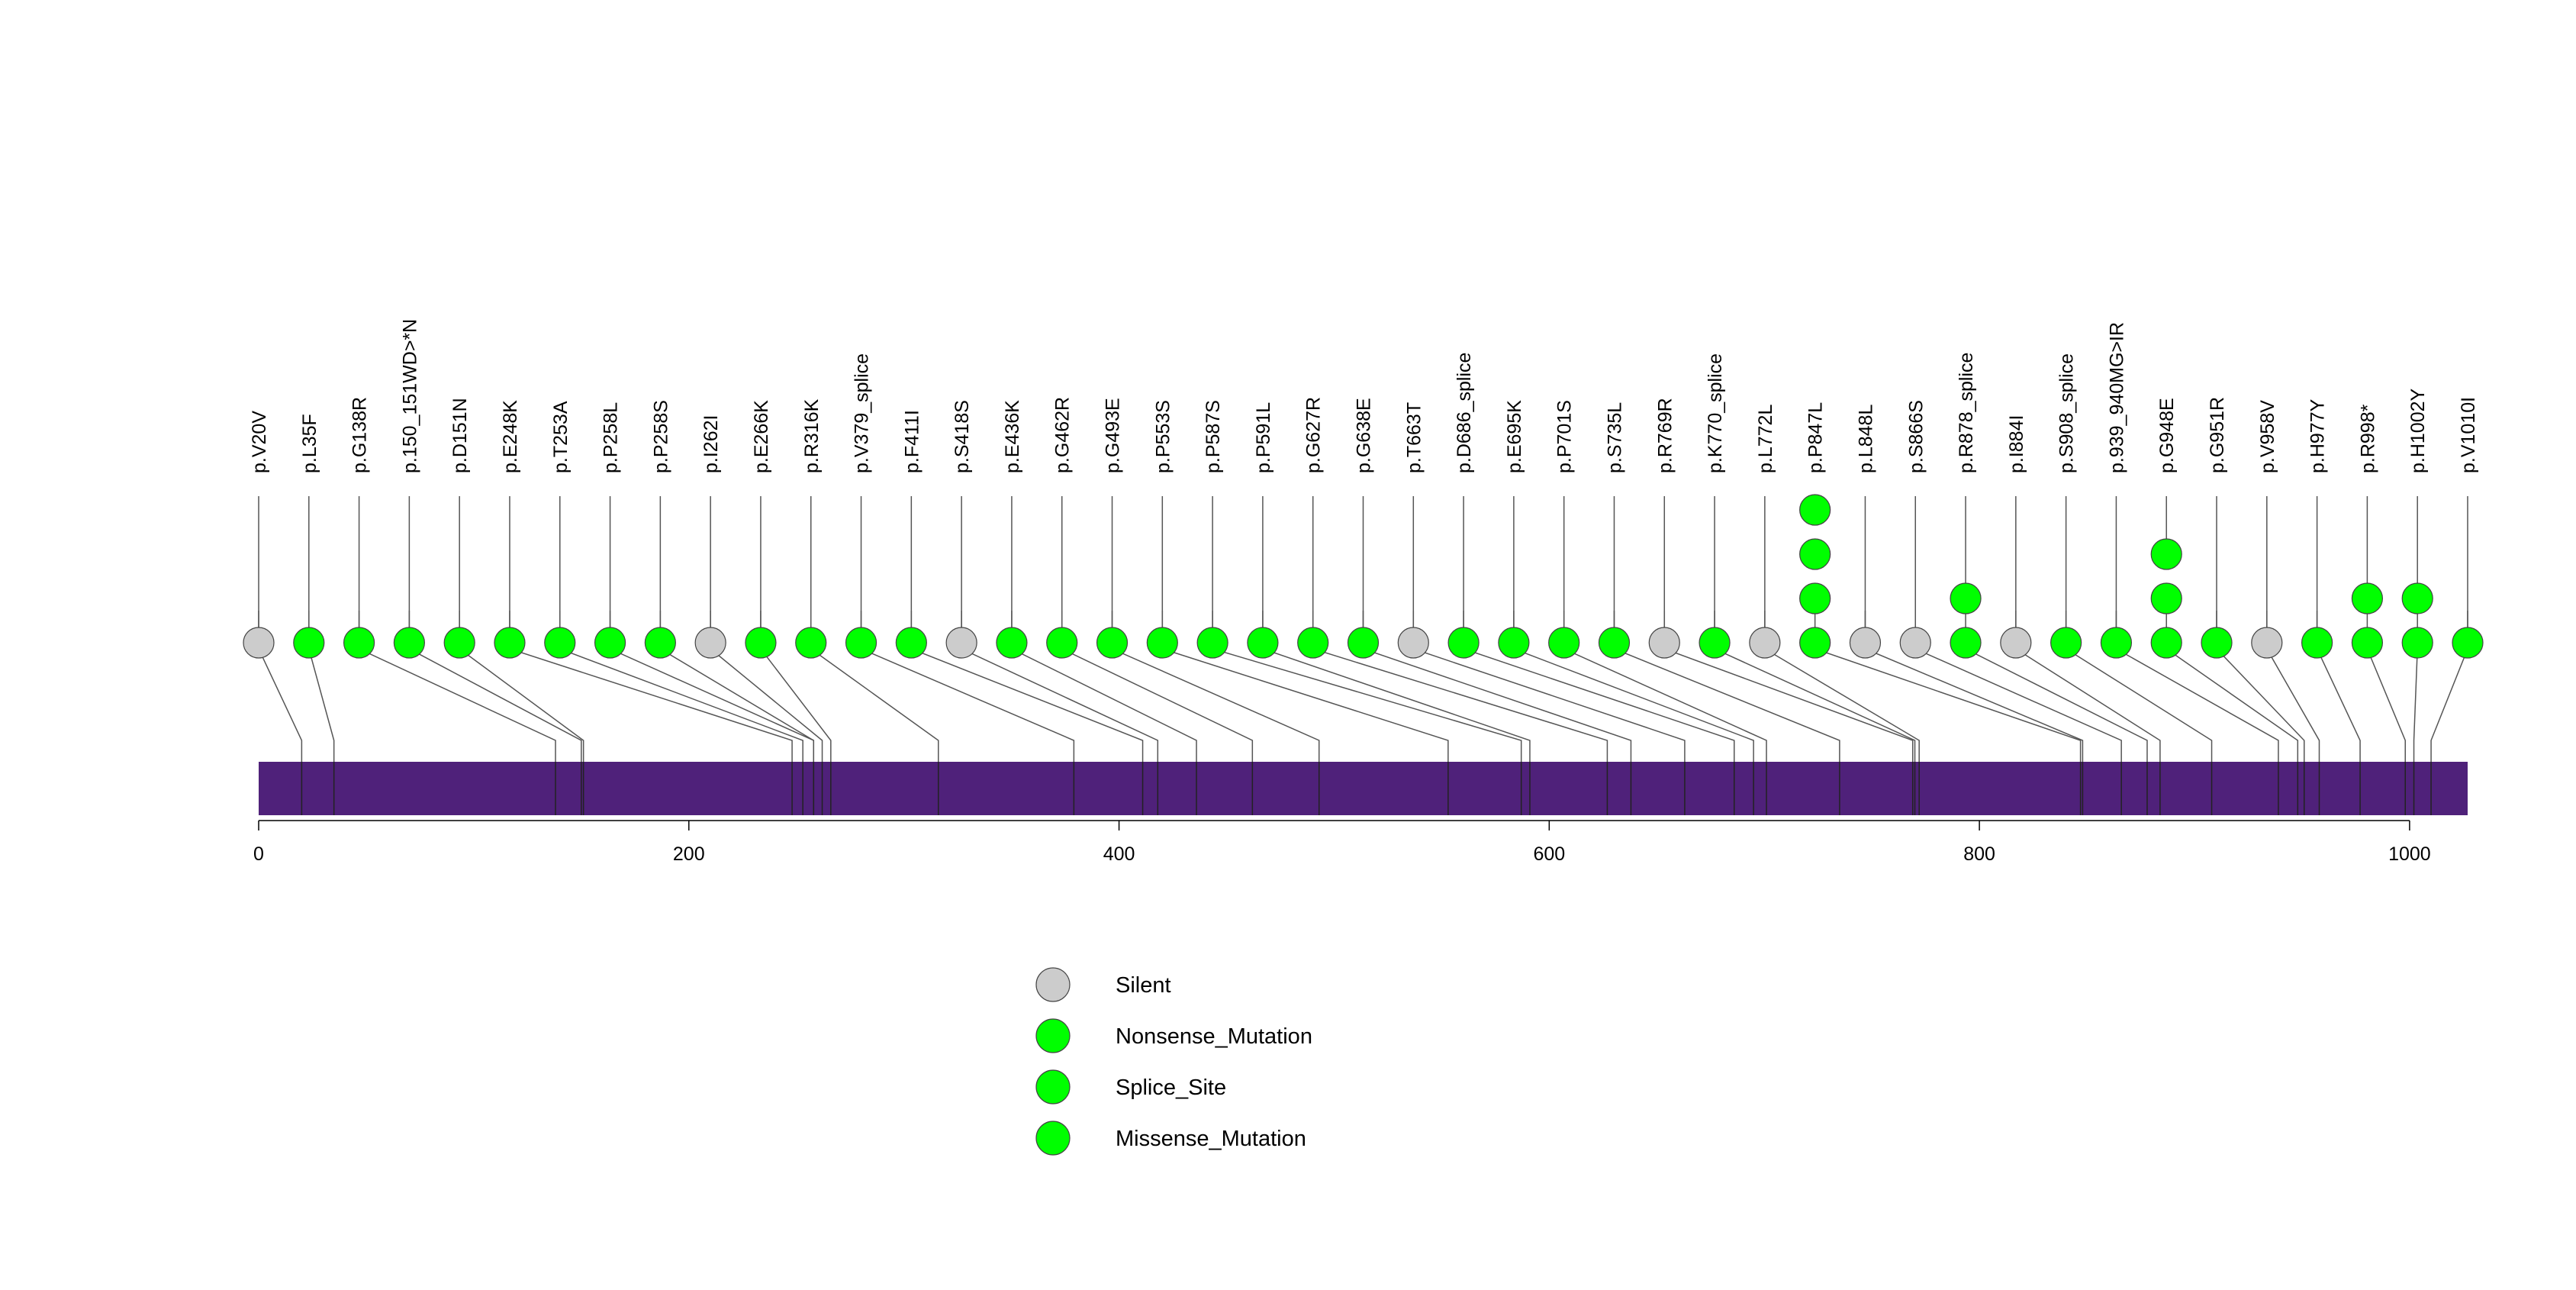  I want to click on x-axis: 0 200 400 600 800 1000, so click(1342, 843).